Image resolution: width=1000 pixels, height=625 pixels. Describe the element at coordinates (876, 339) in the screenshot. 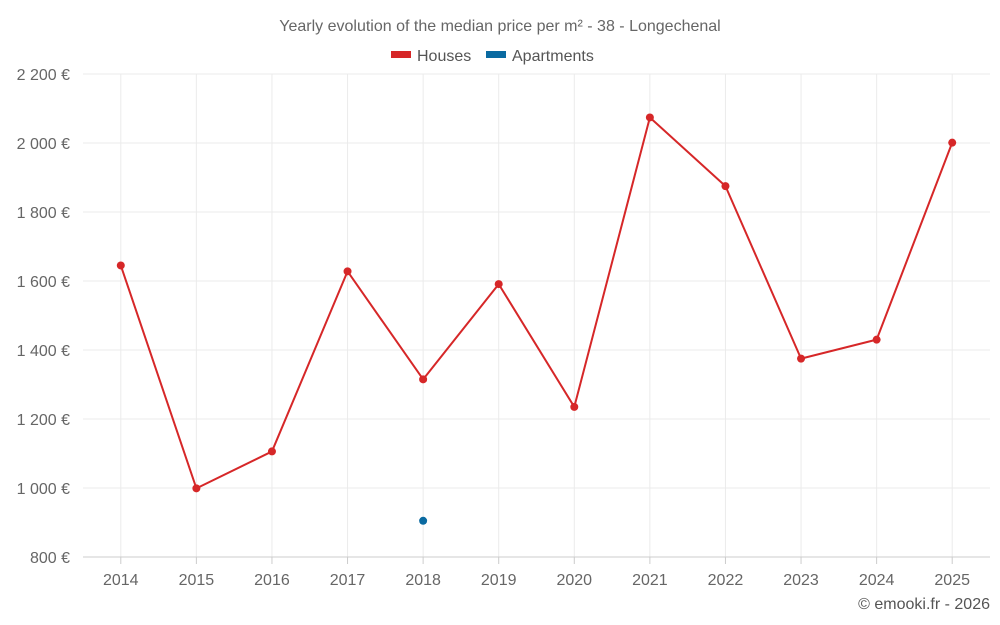

I see `data-point-houses-2024` at that location.